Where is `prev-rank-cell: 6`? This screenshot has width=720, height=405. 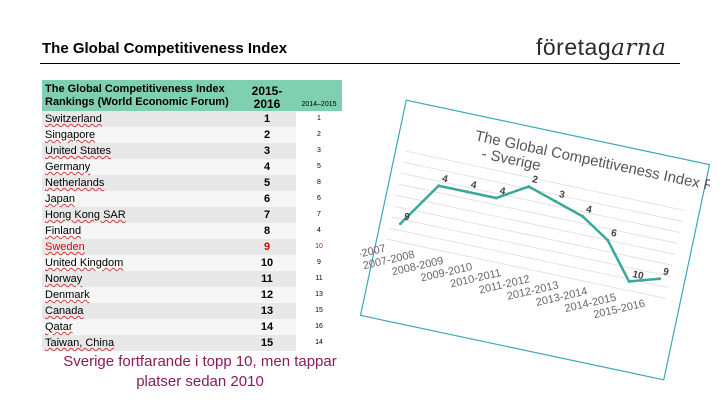 prev-rank-cell: 6 is located at coordinates (319, 198).